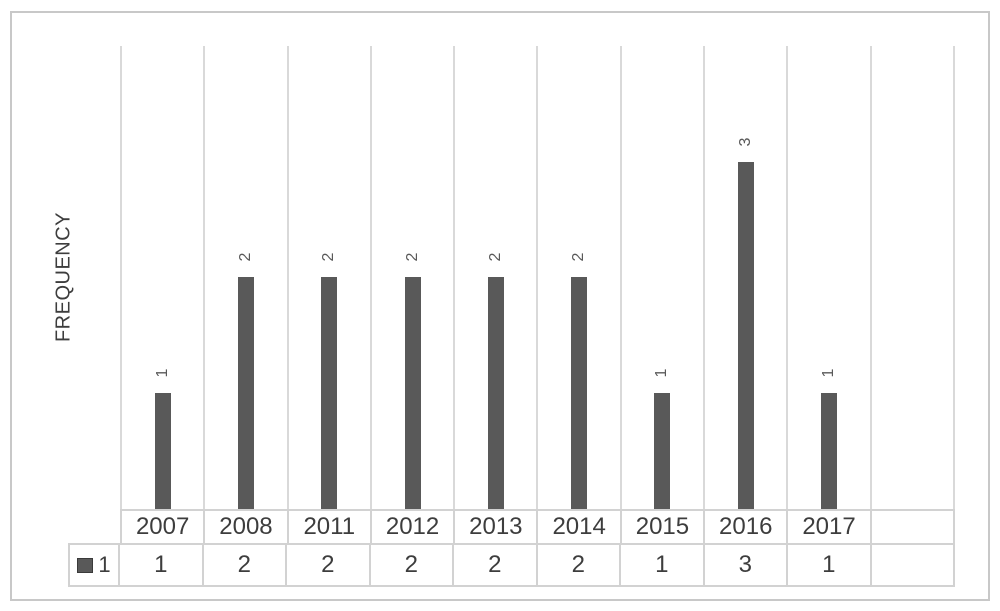  Describe the element at coordinates (913, 565) in the screenshot. I see `table-value-cell-empty` at that location.